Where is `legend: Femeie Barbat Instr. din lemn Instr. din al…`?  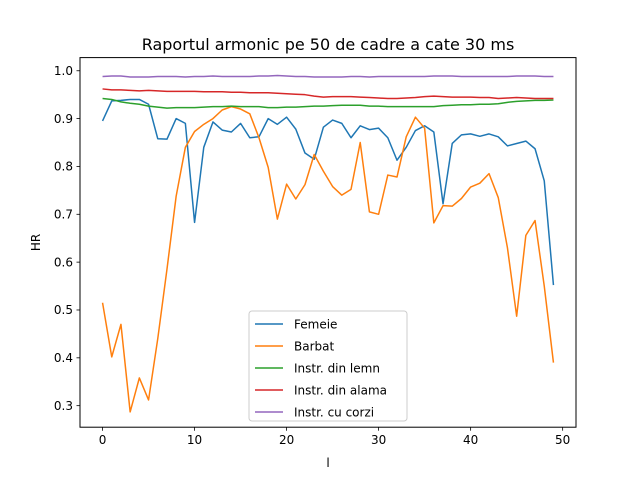
legend: Femeie Barbat Instr. din lemn Instr. din al… is located at coordinates (328, 366).